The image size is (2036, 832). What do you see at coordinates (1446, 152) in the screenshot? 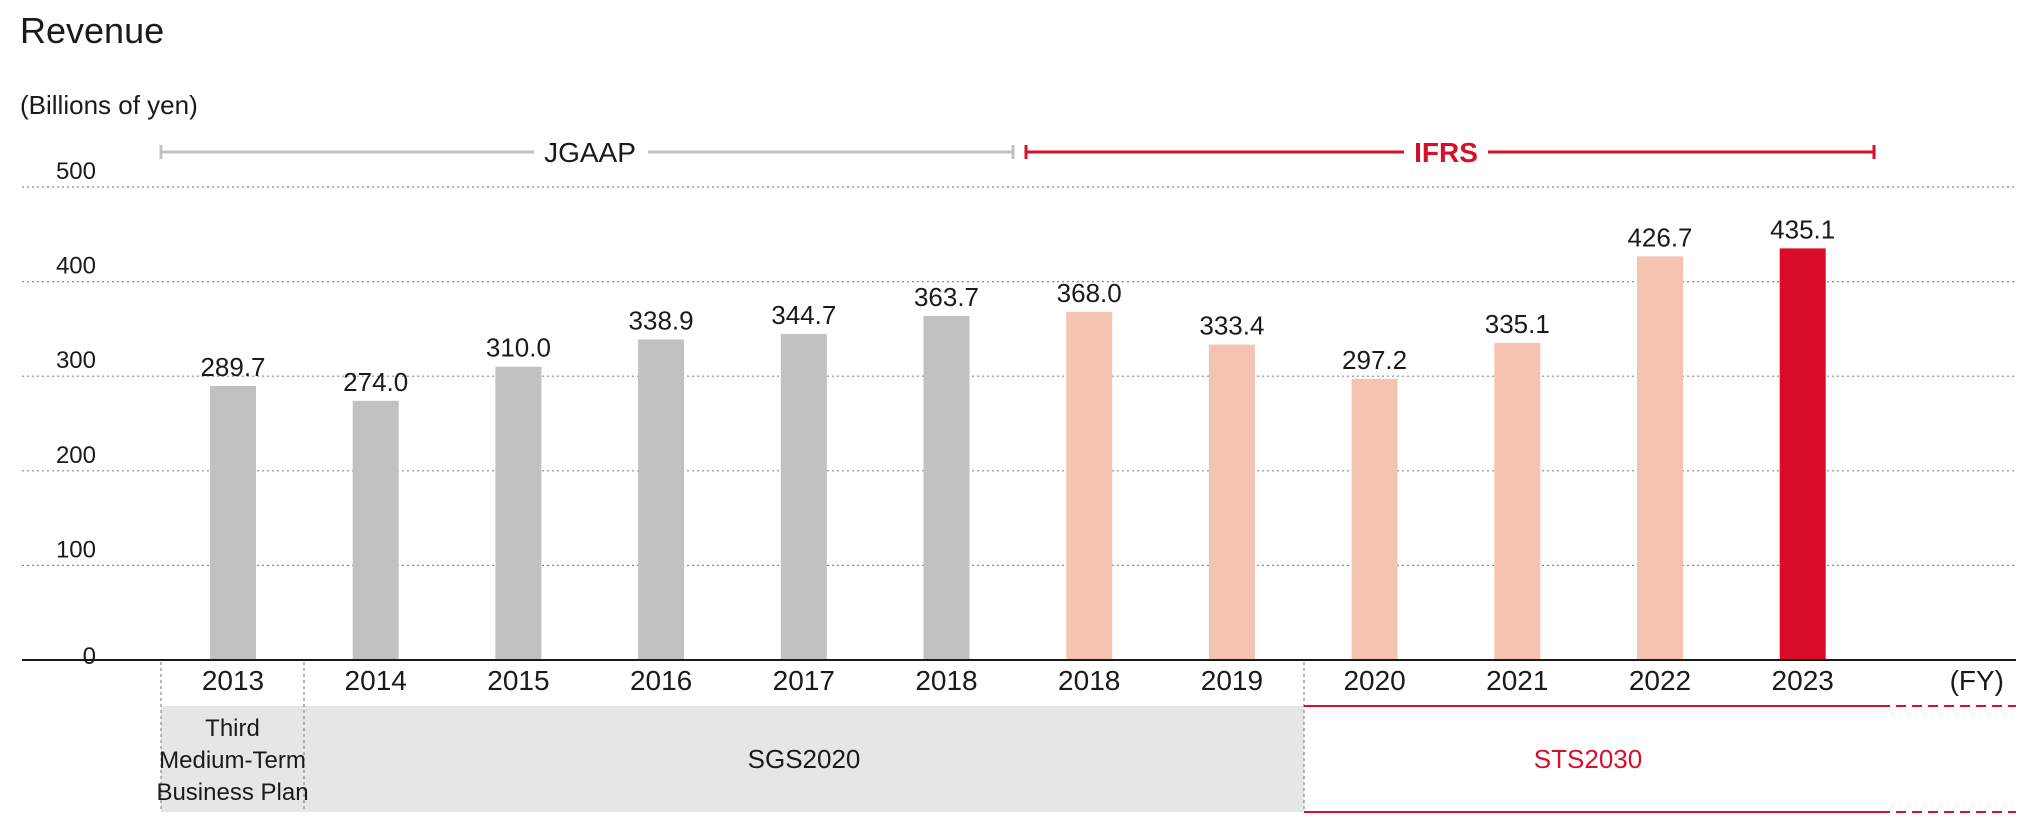
I see `ifrs-label: IFRS` at bounding box center [1446, 152].